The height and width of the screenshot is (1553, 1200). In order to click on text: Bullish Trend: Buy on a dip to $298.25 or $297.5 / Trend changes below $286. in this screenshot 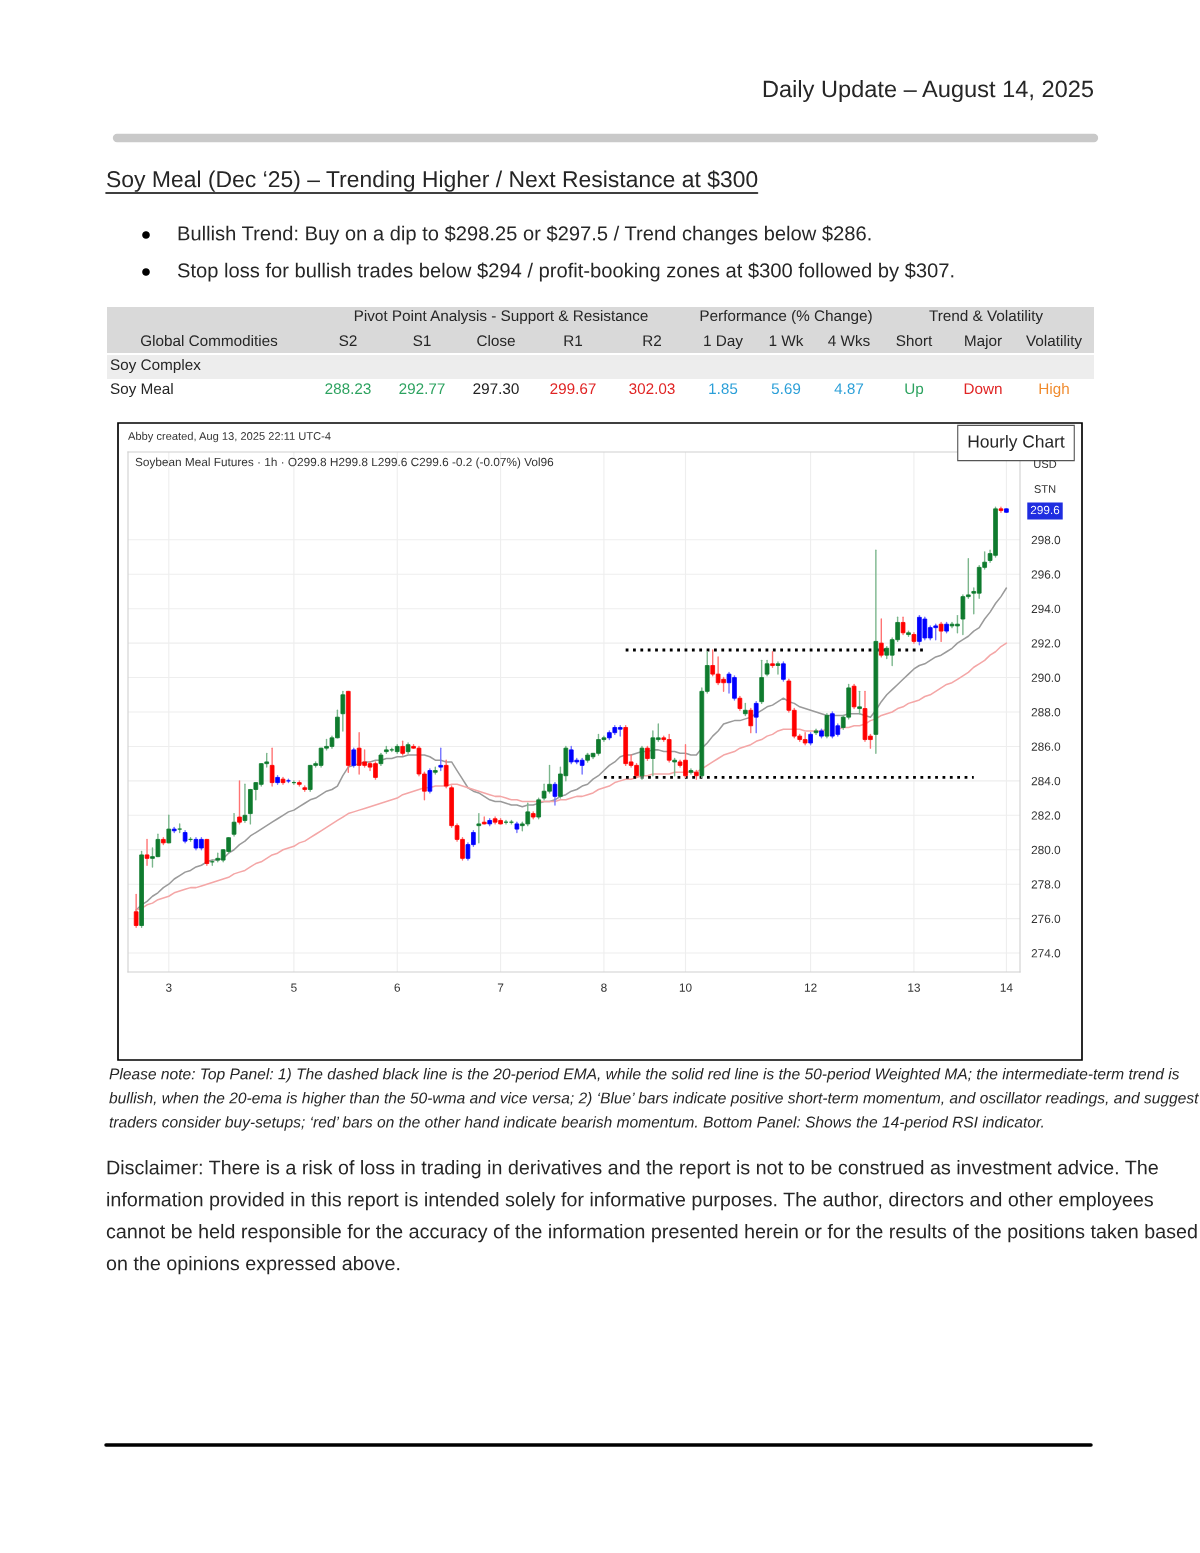, I will do `click(524, 235)`.